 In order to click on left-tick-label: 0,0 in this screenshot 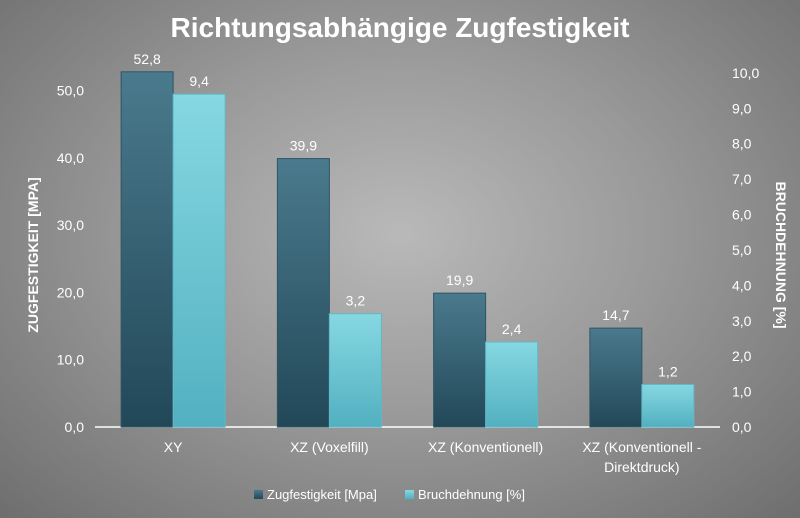, I will do `click(75, 427)`.